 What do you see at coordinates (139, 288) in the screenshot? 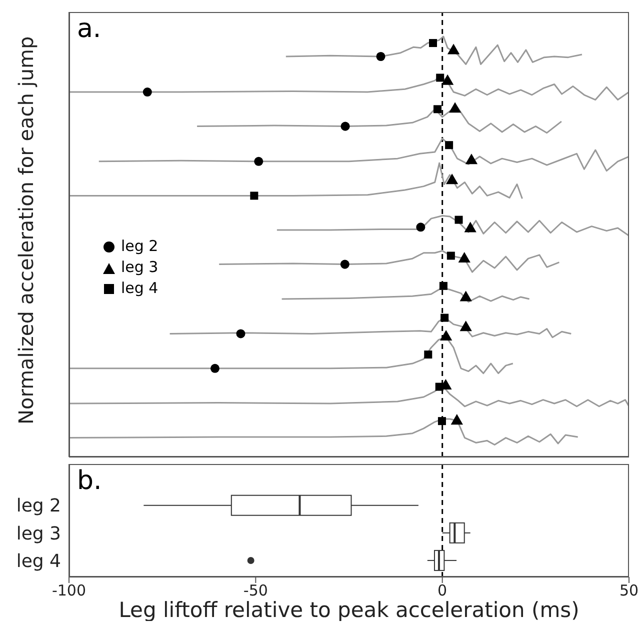
I see `legend-label: leg 4` at bounding box center [139, 288].